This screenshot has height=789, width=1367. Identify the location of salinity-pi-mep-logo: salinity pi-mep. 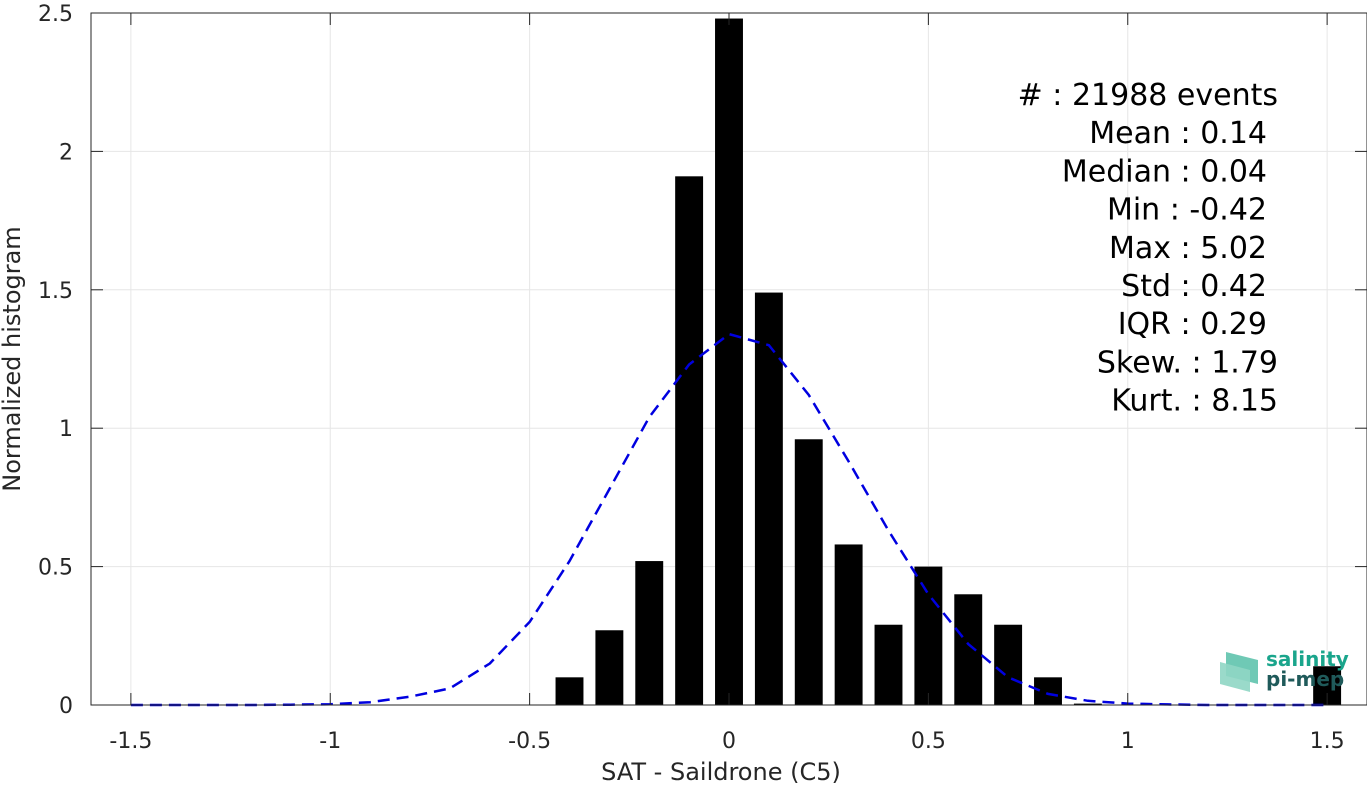
(1284, 669).